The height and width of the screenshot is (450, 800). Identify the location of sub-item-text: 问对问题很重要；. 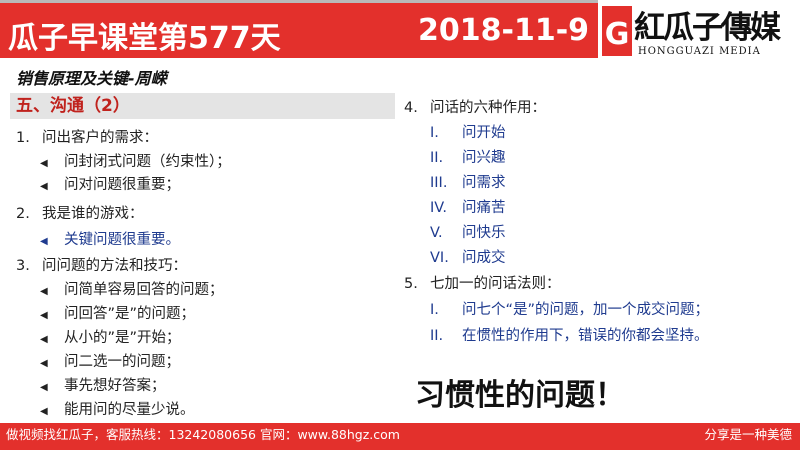
(122, 185).